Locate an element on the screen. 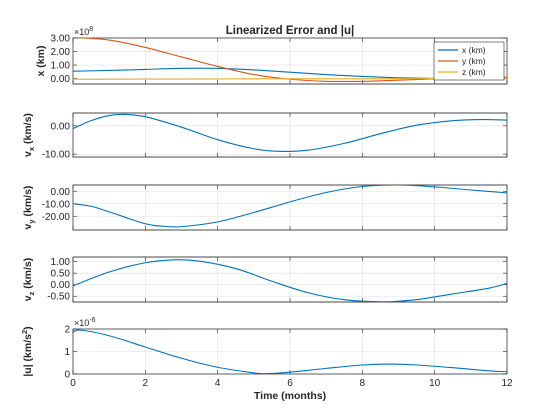  y-axis-label: vy (km/s) is located at coordinates (29, 208).